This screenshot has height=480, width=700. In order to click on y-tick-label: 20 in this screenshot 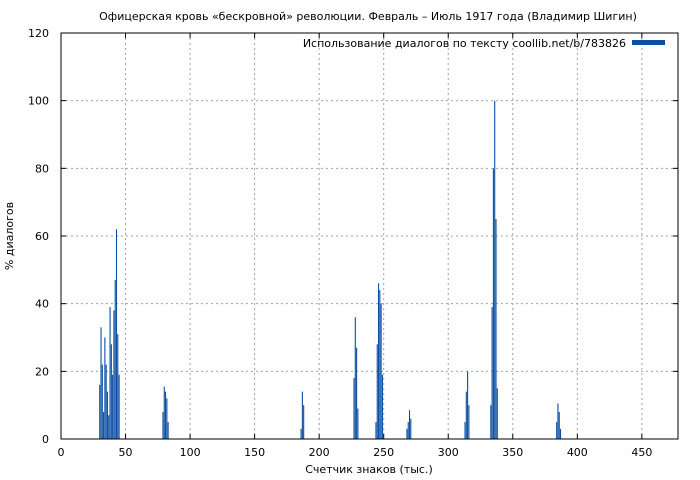, I will do `click(42, 371)`.